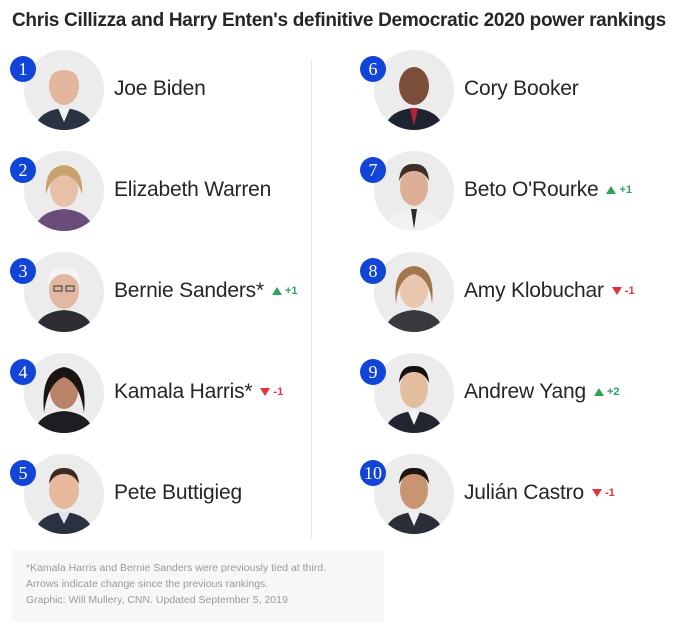 The height and width of the screenshot is (628, 678). What do you see at coordinates (373, 372) in the screenshot?
I see `rank-badge: 9` at bounding box center [373, 372].